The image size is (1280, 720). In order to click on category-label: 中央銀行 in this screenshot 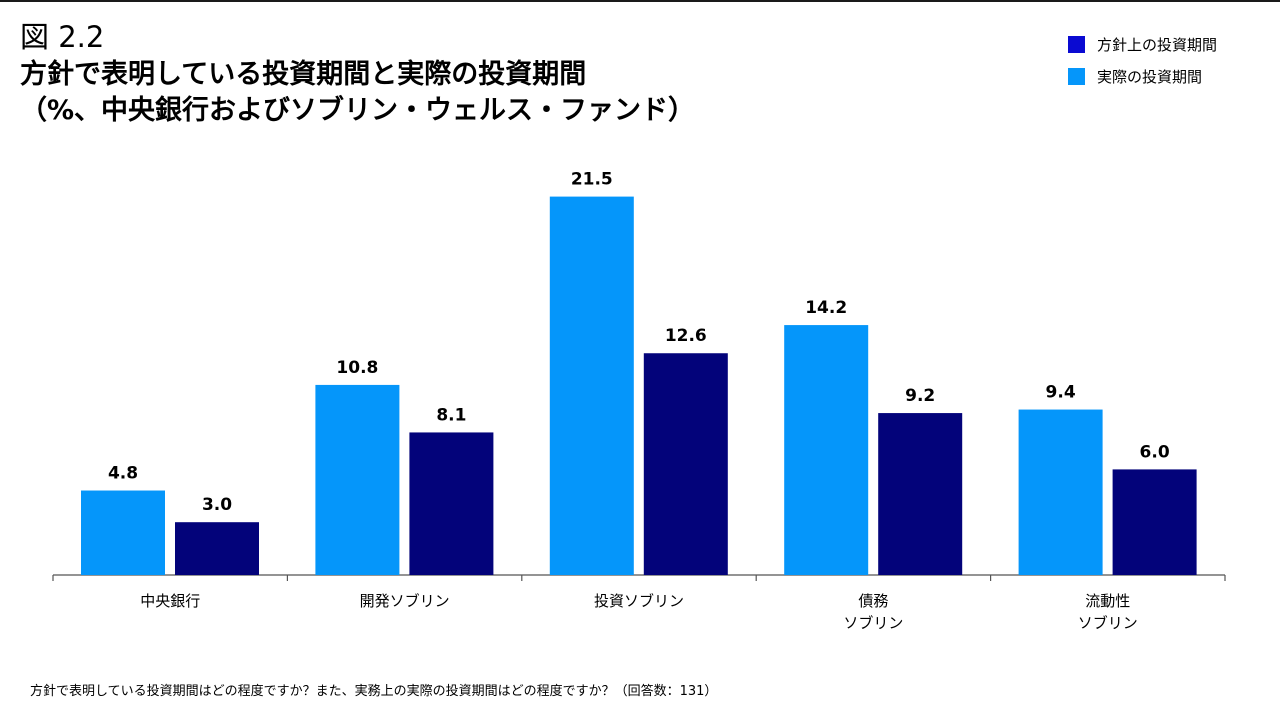, I will do `click(170, 601)`.